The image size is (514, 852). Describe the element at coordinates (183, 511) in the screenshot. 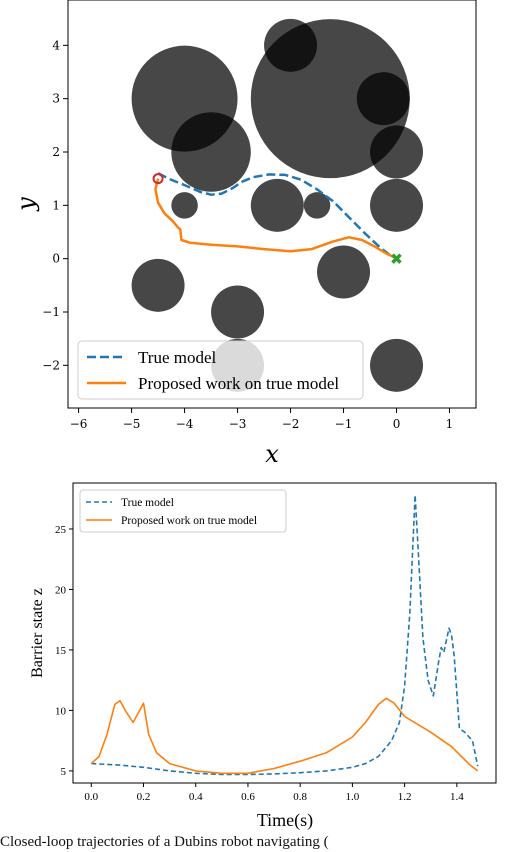

I see `legend-bottom: True model Proposed work on true model` at that location.